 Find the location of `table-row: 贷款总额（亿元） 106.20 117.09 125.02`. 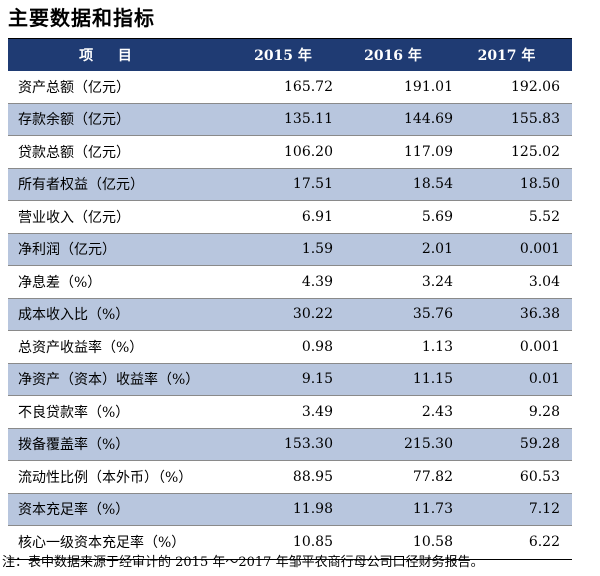

table-row: 贷款总额（亿元） 106.20 117.09 125.02 is located at coordinates (290, 152).